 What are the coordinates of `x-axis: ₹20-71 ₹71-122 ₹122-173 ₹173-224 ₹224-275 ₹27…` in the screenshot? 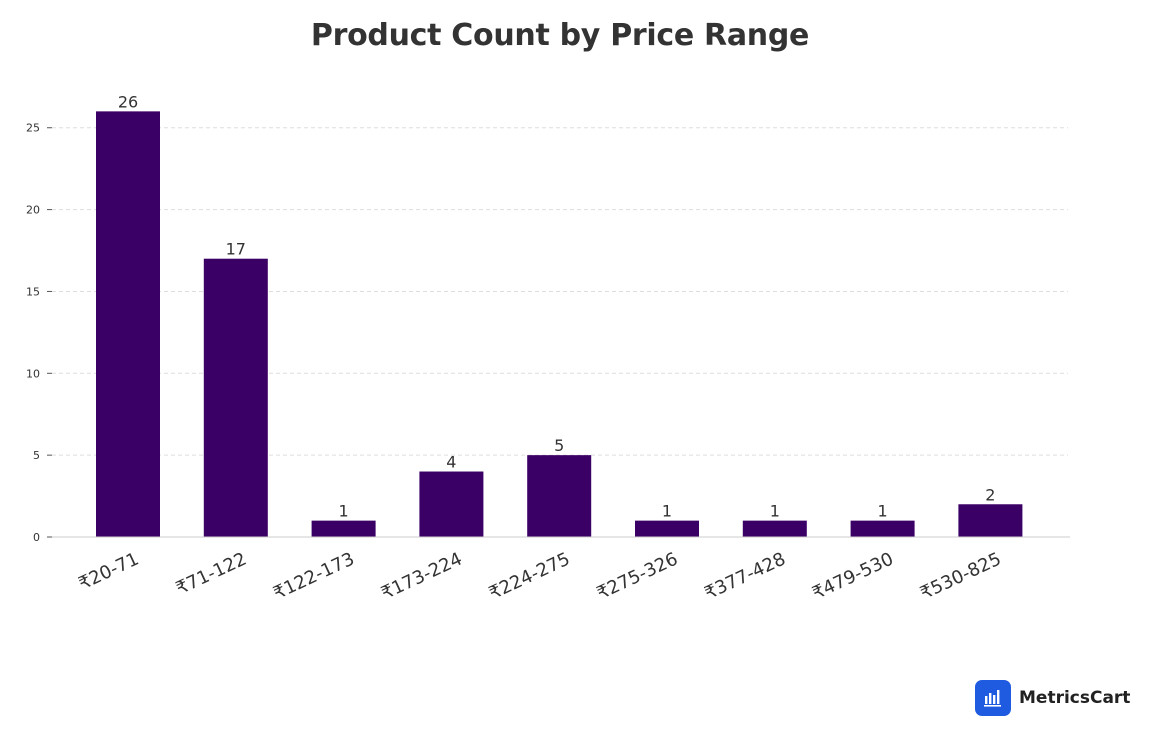 It's located at (561, 570).